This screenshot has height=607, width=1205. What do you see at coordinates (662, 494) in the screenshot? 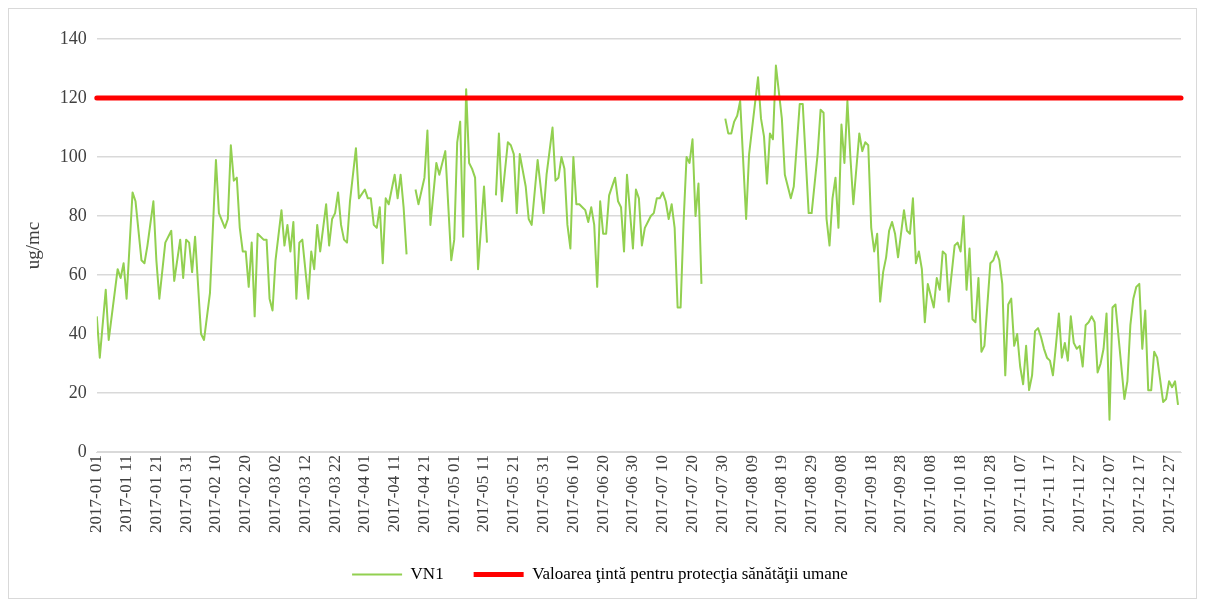
I see `x-tick-label: 2017-07 10` at bounding box center [662, 494].